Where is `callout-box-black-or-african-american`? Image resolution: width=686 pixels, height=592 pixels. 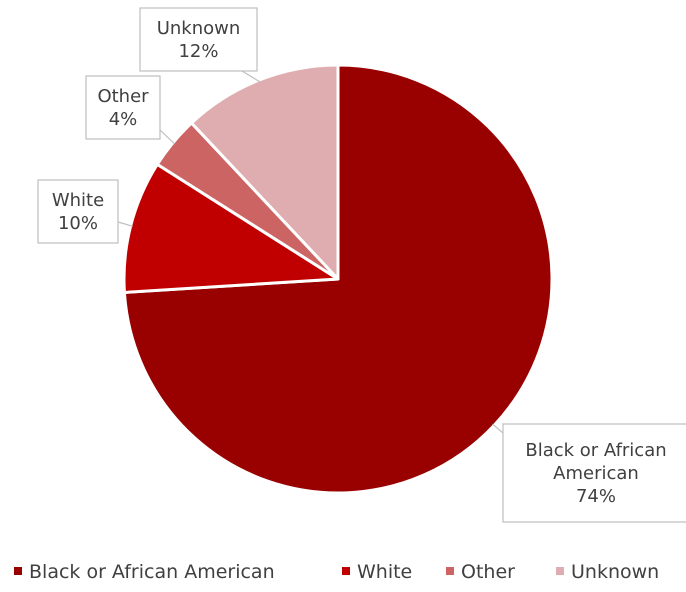 callout-box-black-or-african-american is located at coordinates (594, 473).